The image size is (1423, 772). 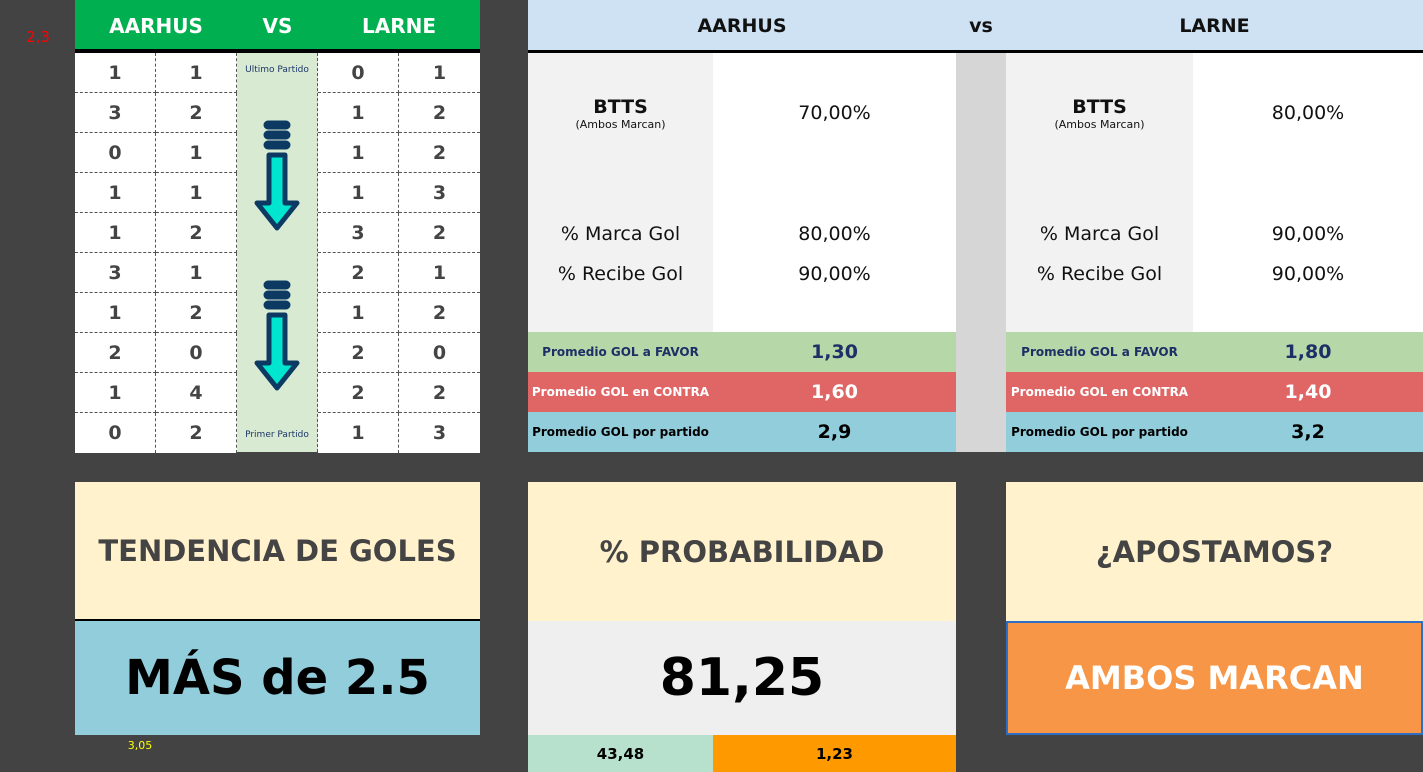 What do you see at coordinates (834, 432) in the screenshot?
I see `partido-value: 2,9` at bounding box center [834, 432].